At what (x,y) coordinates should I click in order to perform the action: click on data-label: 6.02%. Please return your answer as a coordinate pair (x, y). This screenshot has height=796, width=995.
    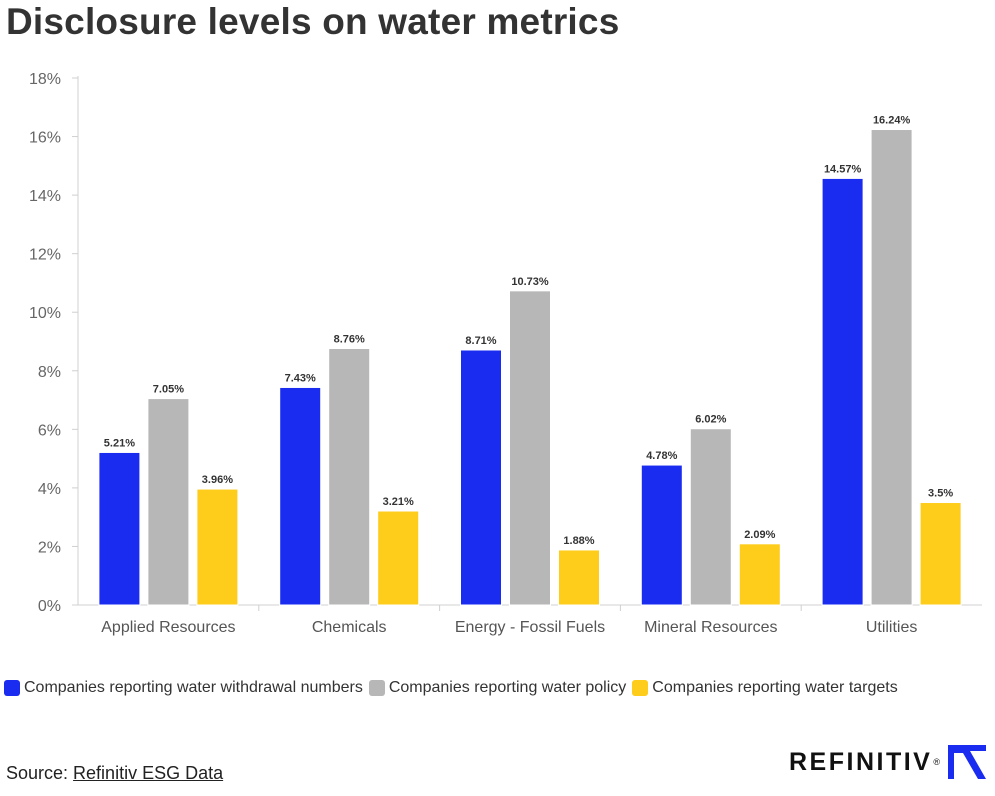
    Looking at the image, I should click on (710, 420).